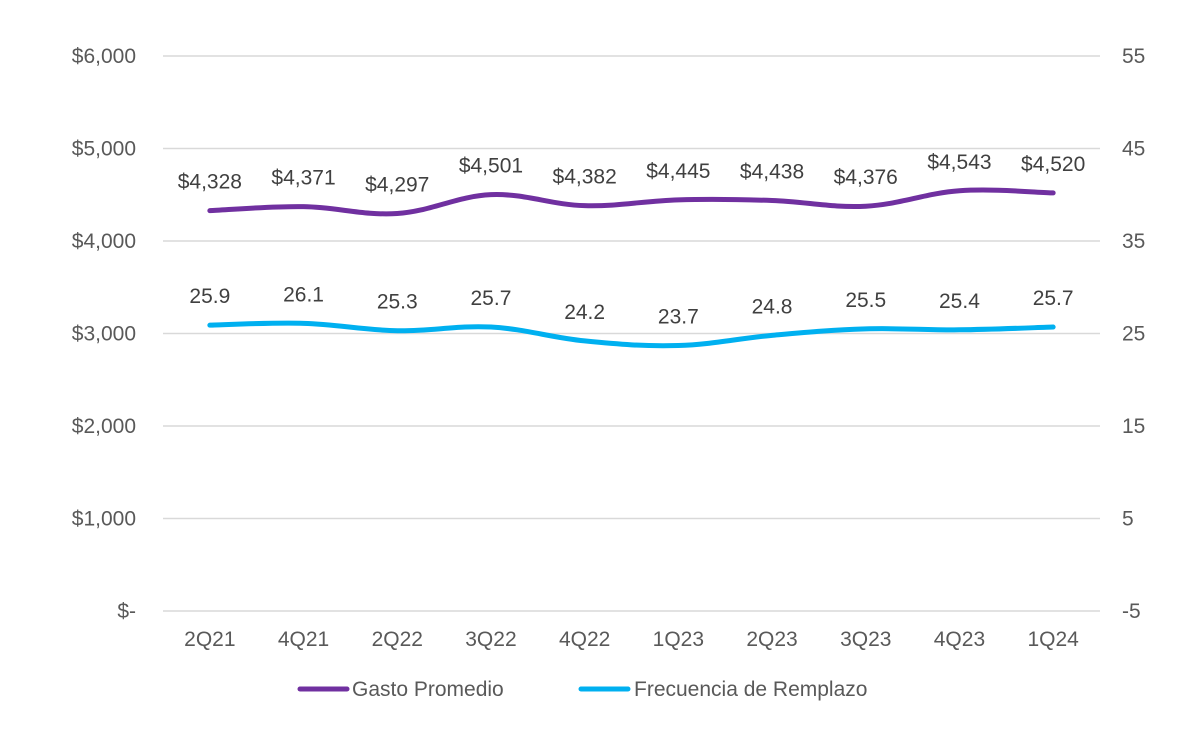 The height and width of the screenshot is (734, 1196). What do you see at coordinates (1133, 56) in the screenshot?
I see `right-tick-label: 55` at bounding box center [1133, 56].